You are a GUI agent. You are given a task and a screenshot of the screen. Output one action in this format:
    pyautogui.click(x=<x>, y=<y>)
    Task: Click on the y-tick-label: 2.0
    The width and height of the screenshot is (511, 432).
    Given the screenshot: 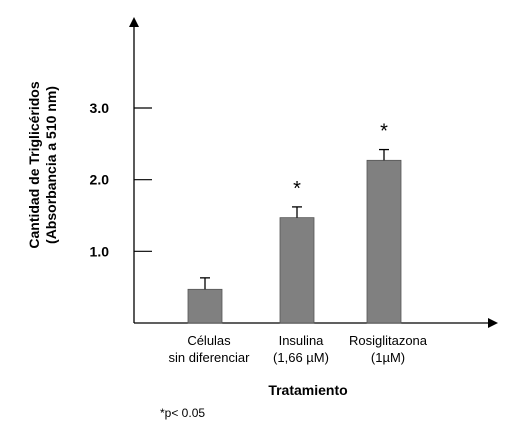 What is the action you would take?
    pyautogui.click(x=100, y=180)
    